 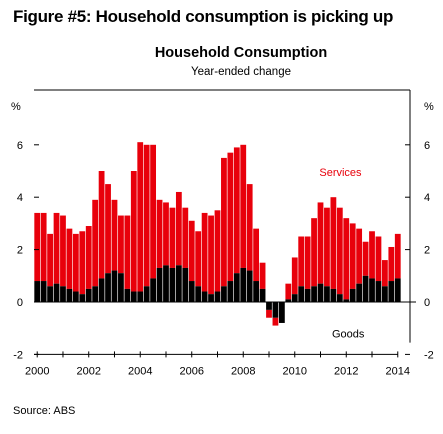 I want to click on y-tick-label-right: 6, so click(x=427, y=146).